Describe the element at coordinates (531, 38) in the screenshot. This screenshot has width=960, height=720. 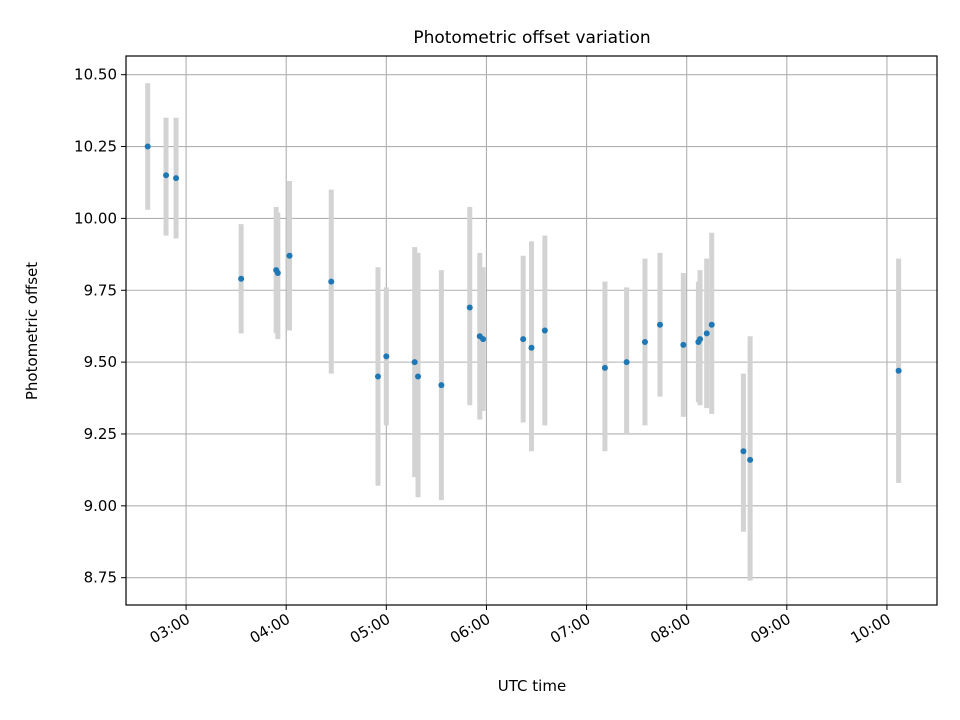
I see `chart-title: Photometric offset variation` at that location.